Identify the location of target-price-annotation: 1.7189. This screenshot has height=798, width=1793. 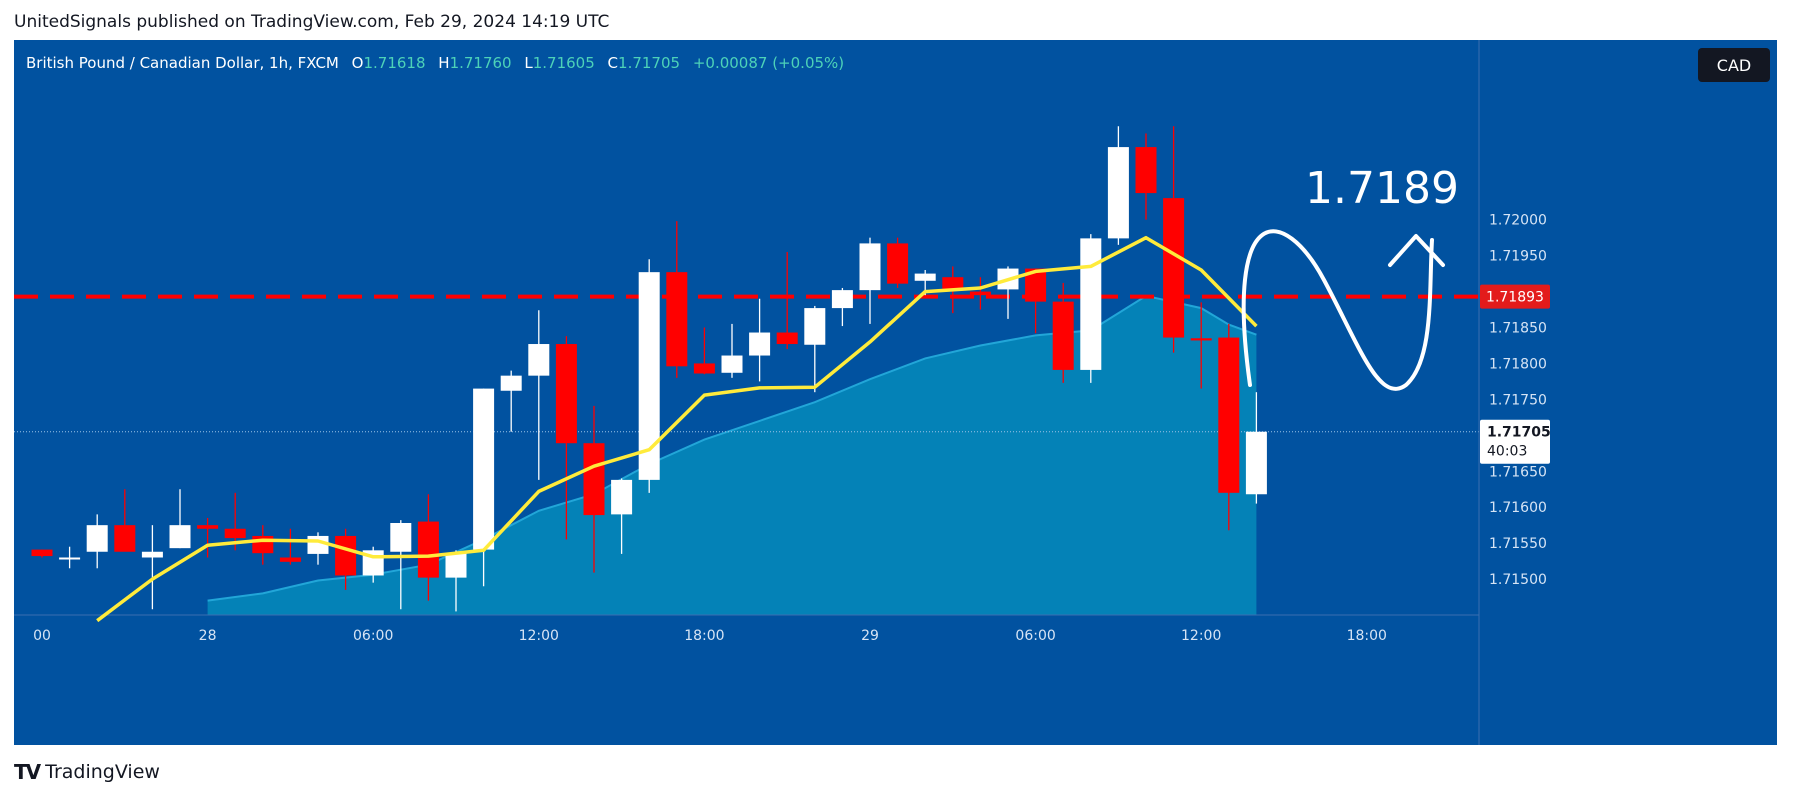
(1382, 188).